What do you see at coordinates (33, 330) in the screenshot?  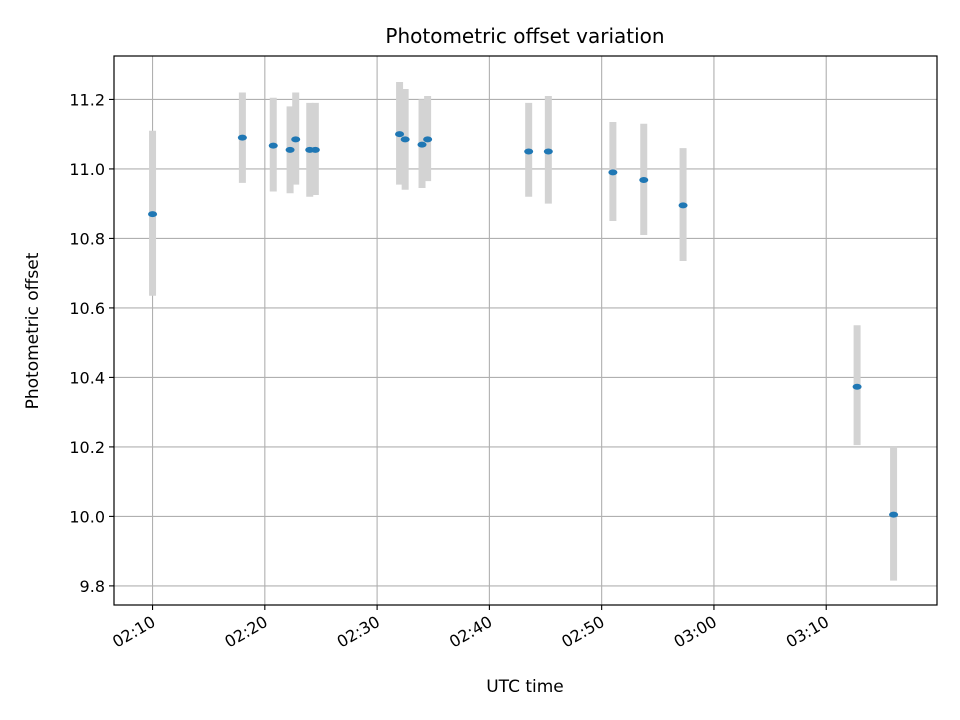 I see `y-axis-label: Photometric offset` at bounding box center [33, 330].